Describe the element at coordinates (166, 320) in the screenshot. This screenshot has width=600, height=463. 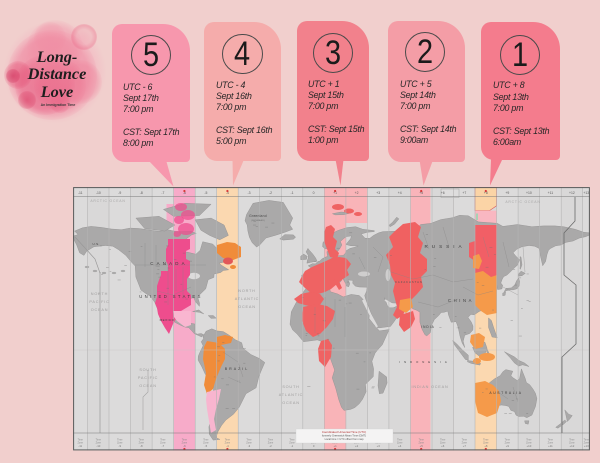
I see `svg-text: MEXICO` at that location.